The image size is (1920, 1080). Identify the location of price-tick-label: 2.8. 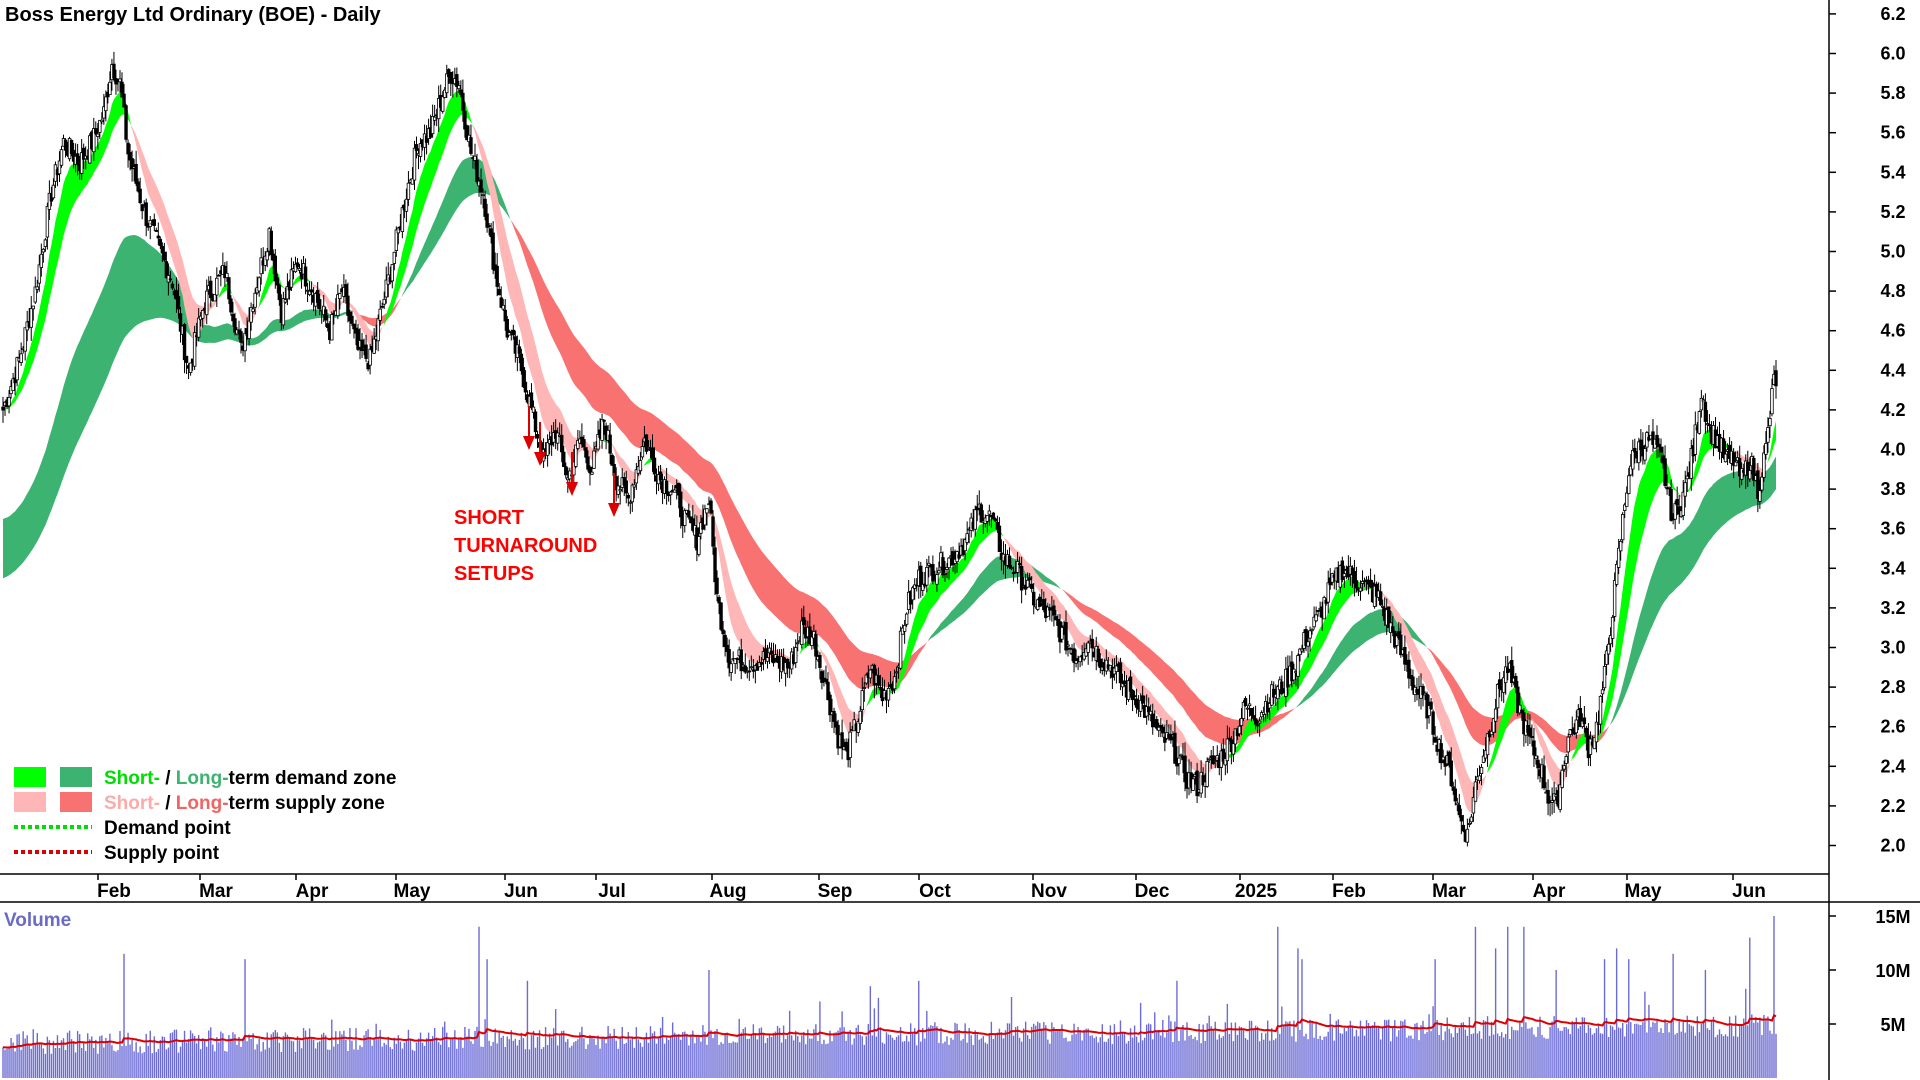
(1892, 687).